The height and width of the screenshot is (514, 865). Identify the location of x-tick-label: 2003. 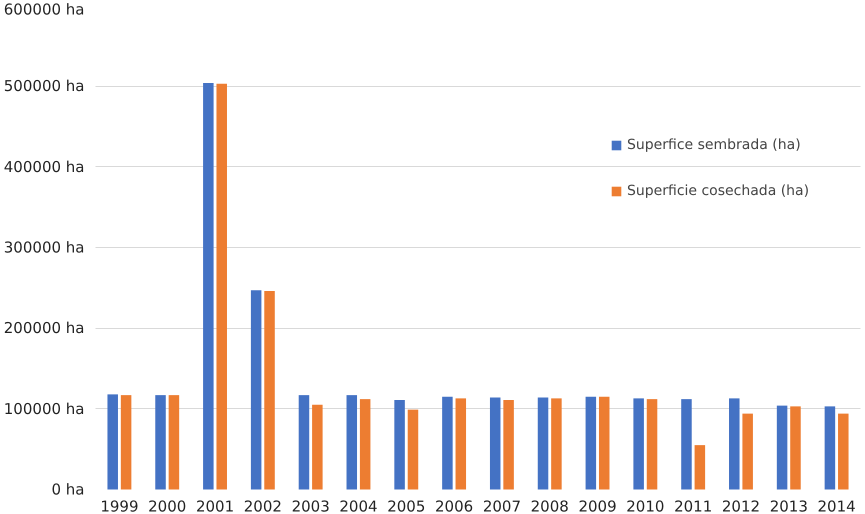
(311, 506).